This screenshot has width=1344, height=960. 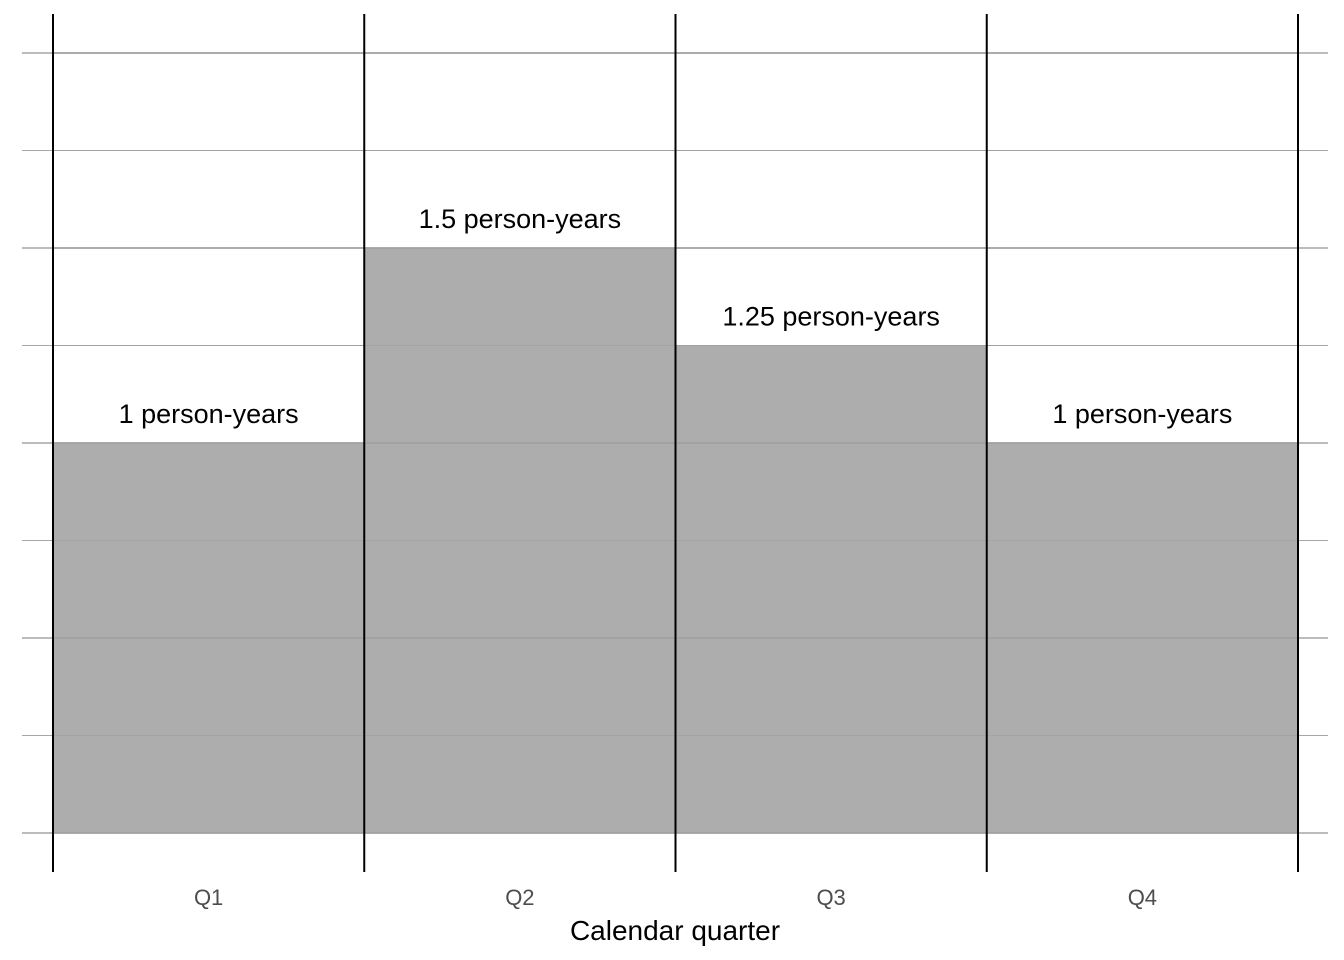 What do you see at coordinates (675, 930) in the screenshot?
I see `x-axis-title: Calendar quarter` at bounding box center [675, 930].